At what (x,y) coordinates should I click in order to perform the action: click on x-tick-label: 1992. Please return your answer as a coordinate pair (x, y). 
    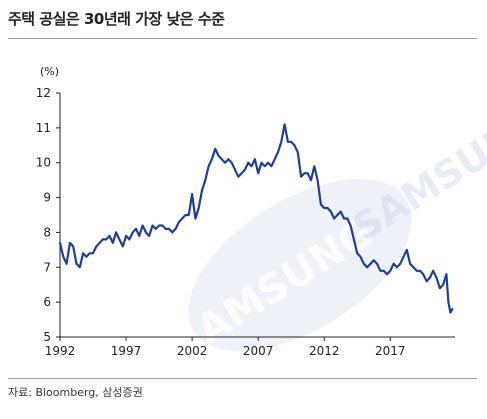
    Looking at the image, I should click on (60, 351).